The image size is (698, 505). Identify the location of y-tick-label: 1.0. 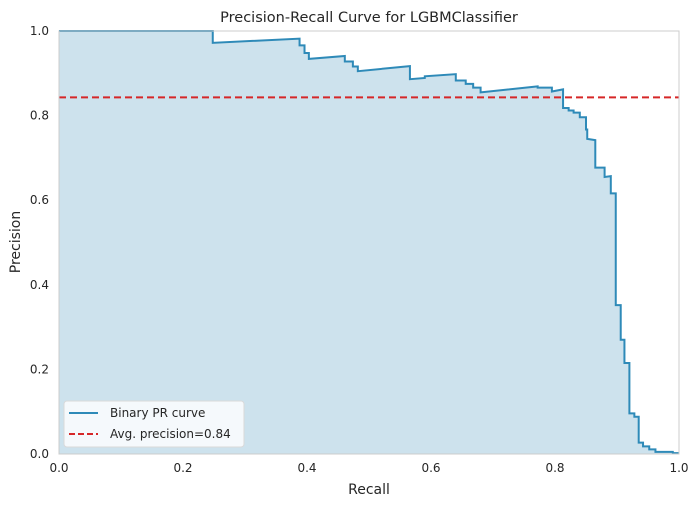
(39, 31).